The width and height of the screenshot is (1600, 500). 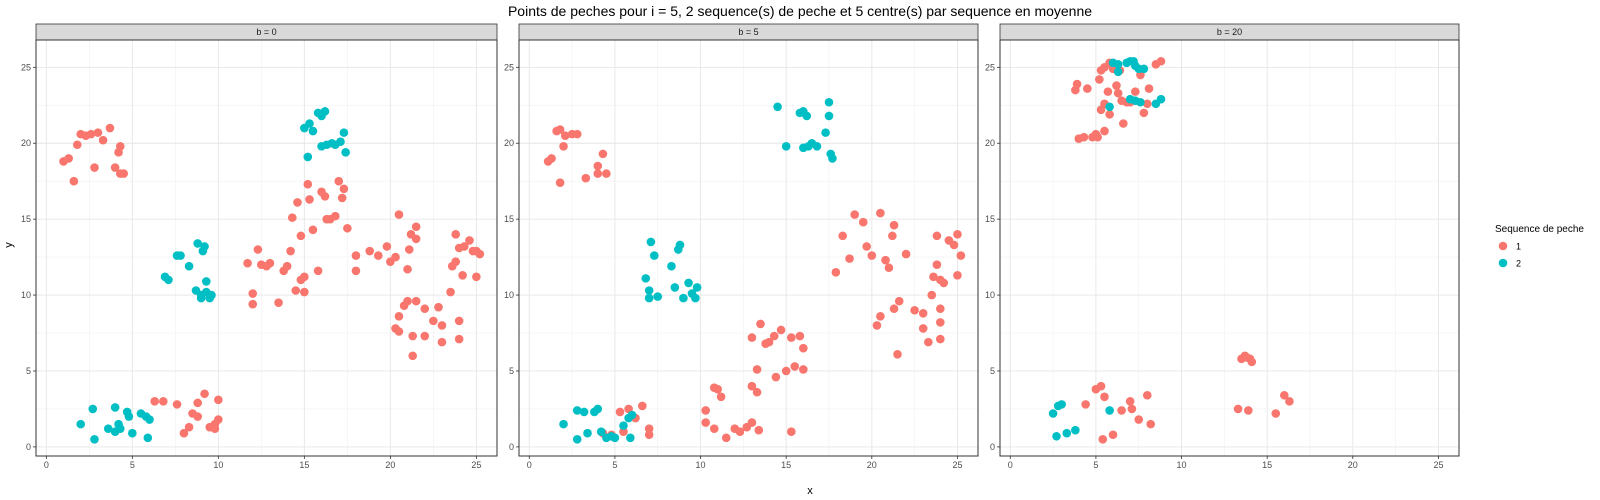 What do you see at coordinates (509, 295) in the screenshot?
I see `y-tick-label: 10` at bounding box center [509, 295].